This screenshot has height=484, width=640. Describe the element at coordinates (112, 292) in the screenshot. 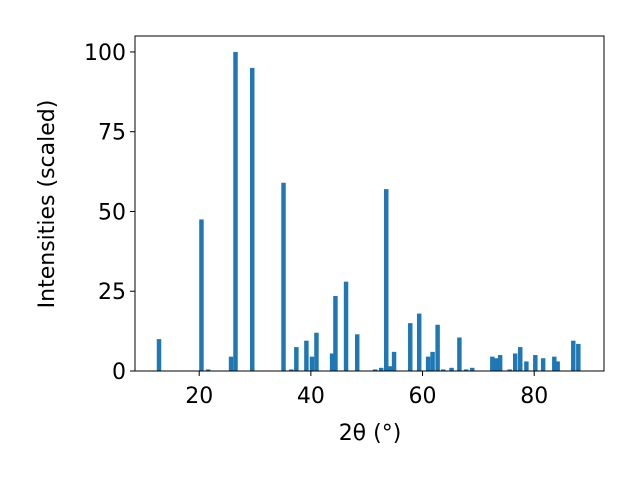

I see `y-tick-label: 25` at that location.